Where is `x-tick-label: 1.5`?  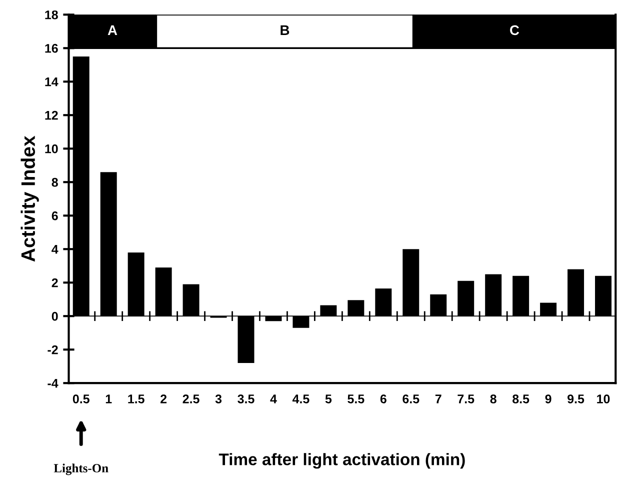
x-tick-label: 1.5 is located at coordinates (136, 399).